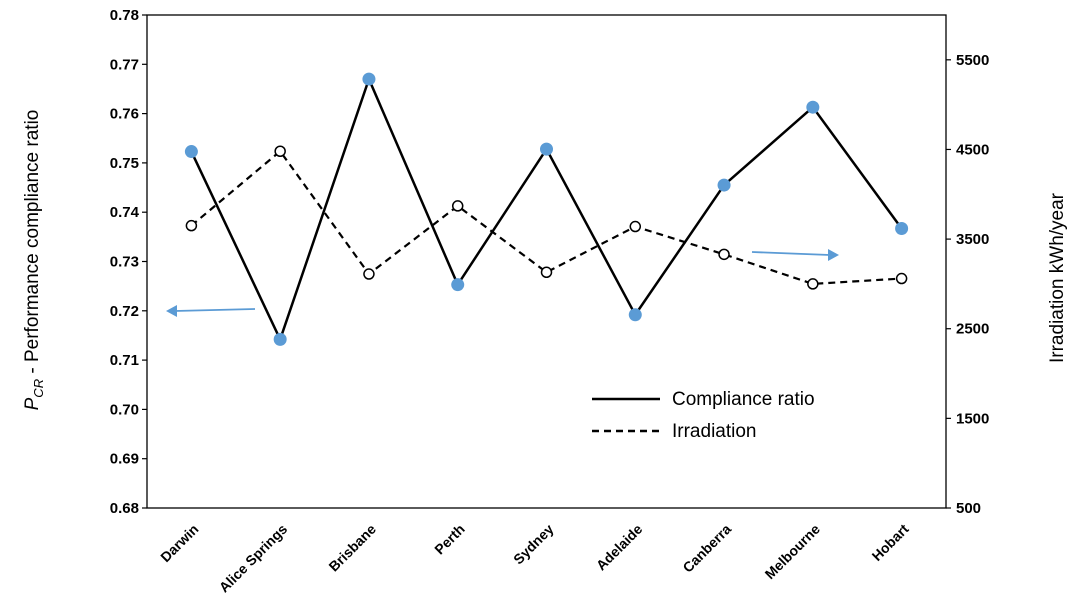 This screenshot has height=615, width=1081. What do you see at coordinates (124, 360) in the screenshot?
I see `y-tick-label: 0.71` at bounding box center [124, 360].